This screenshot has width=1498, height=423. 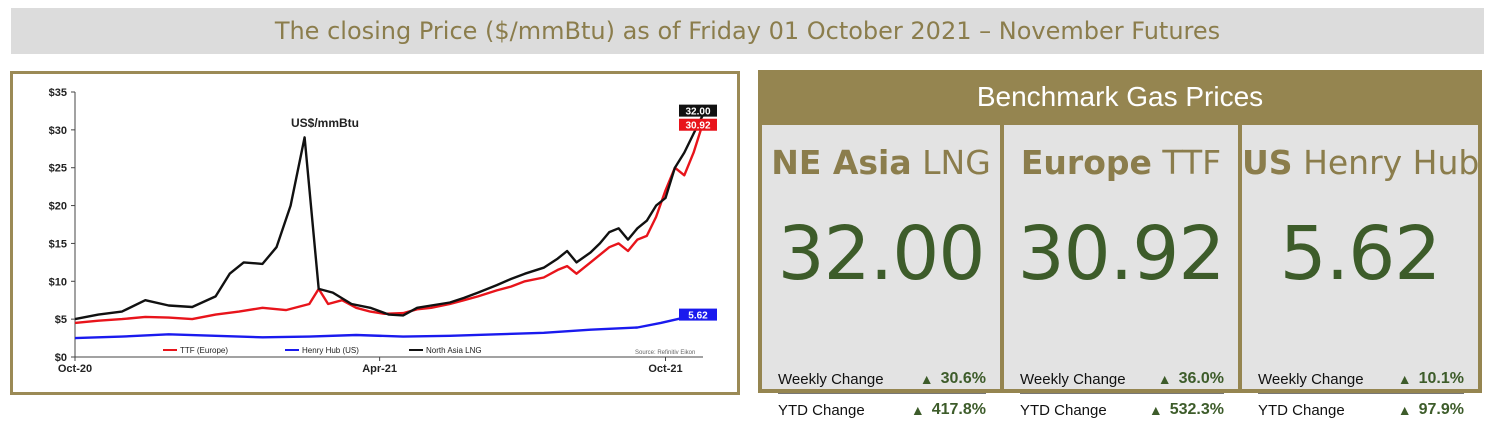 I want to click on y-tick-label: $15, so click(x=58, y=244).